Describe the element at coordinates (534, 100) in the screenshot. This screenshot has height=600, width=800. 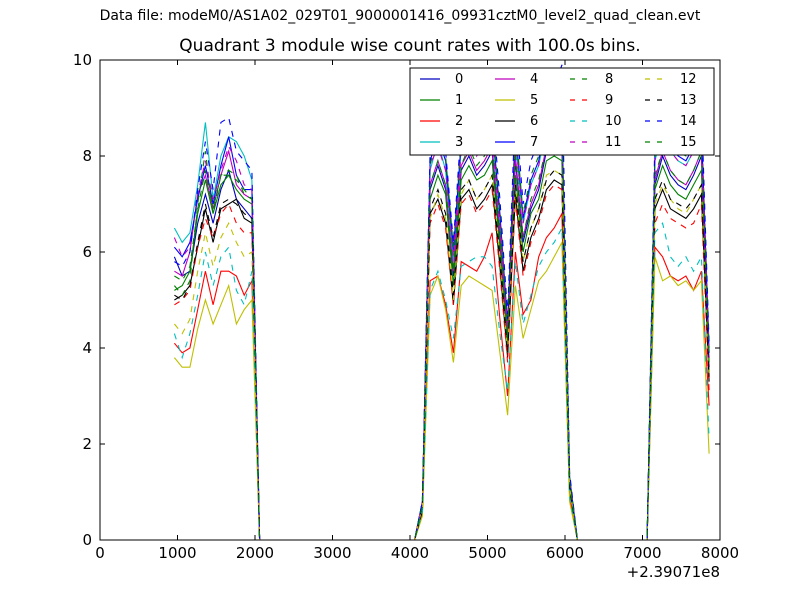
I see `legend-label-5: 5` at that location.